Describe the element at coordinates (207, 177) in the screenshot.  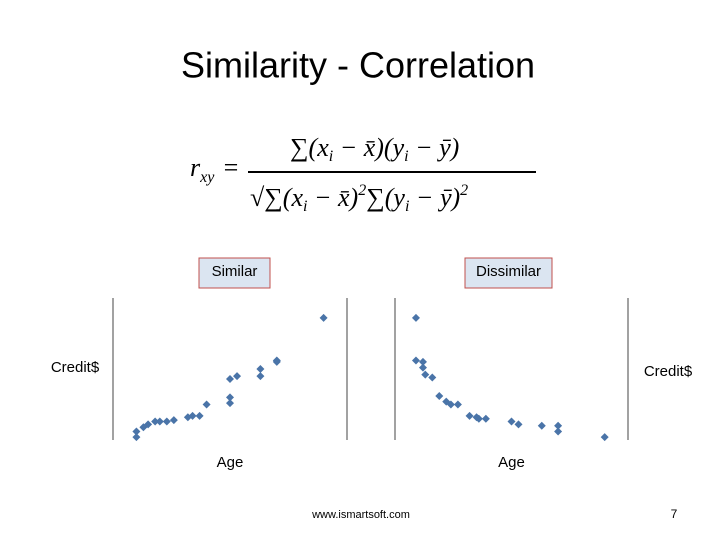
I see `formula-part: xy` at that location.